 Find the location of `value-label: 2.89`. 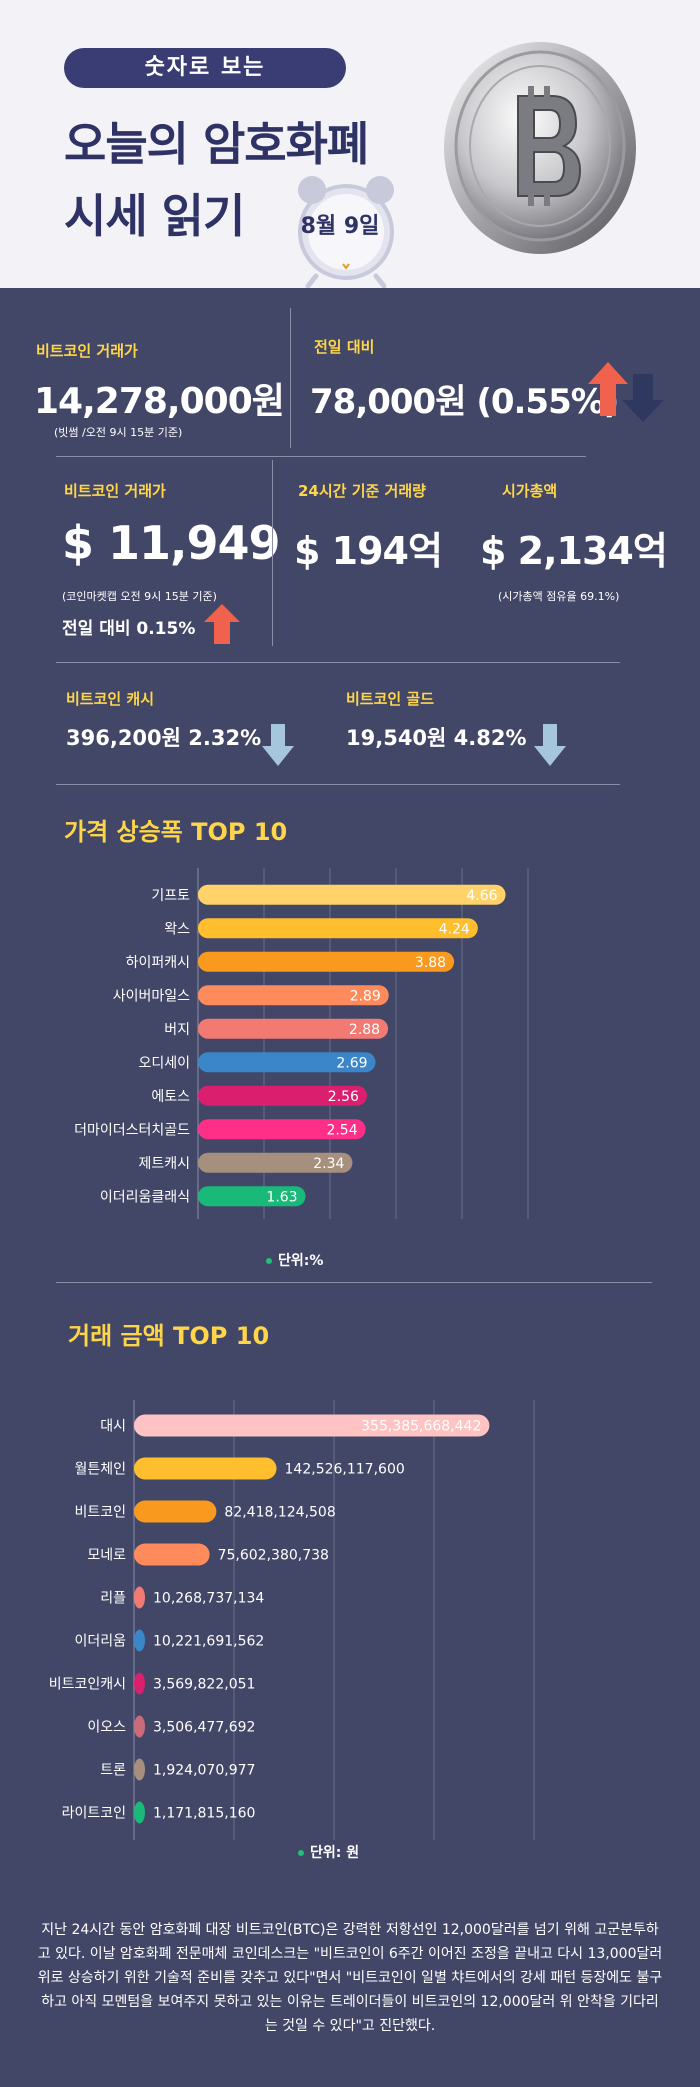

value-label: 2.89 is located at coordinates (365, 996).